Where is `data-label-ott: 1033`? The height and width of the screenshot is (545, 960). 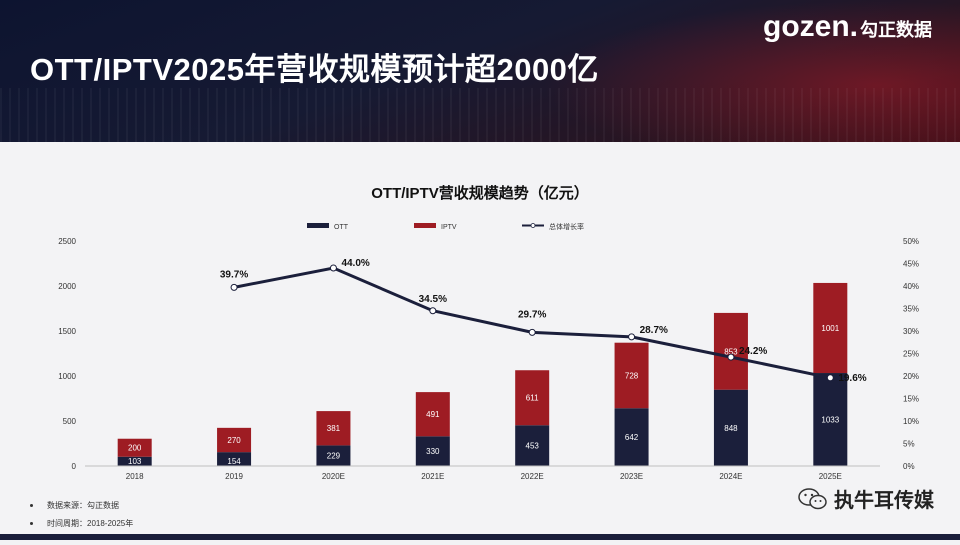 data-label-ott: 1033 is located at coordinates (830, 420).